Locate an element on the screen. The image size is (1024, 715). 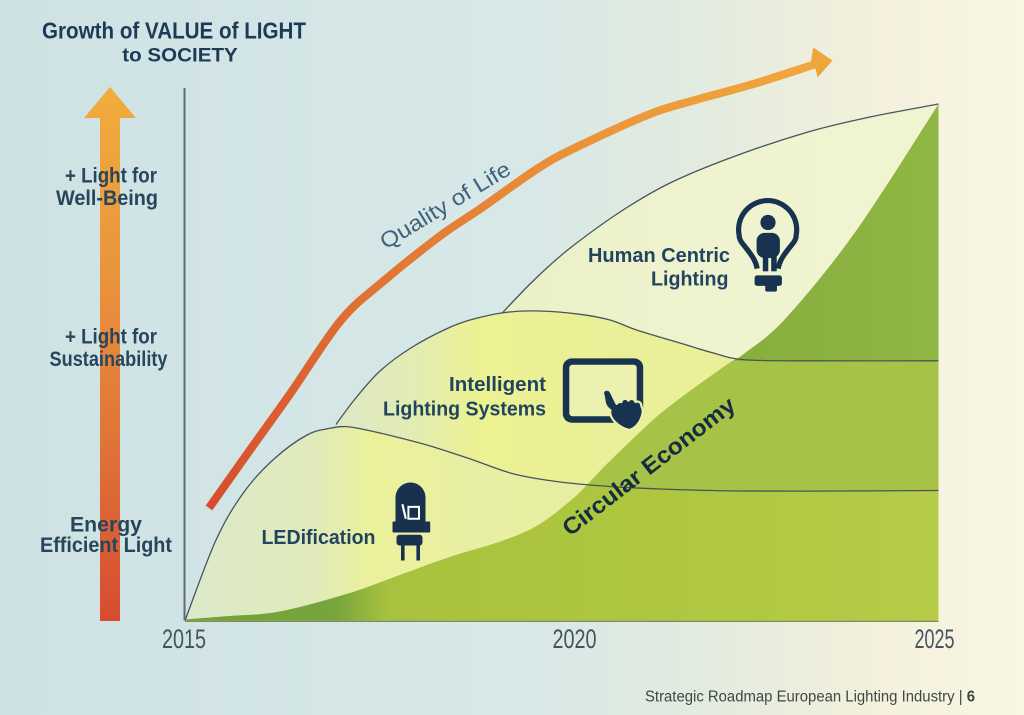
svg-text: Human Centric is located at coordinates (659, 256).